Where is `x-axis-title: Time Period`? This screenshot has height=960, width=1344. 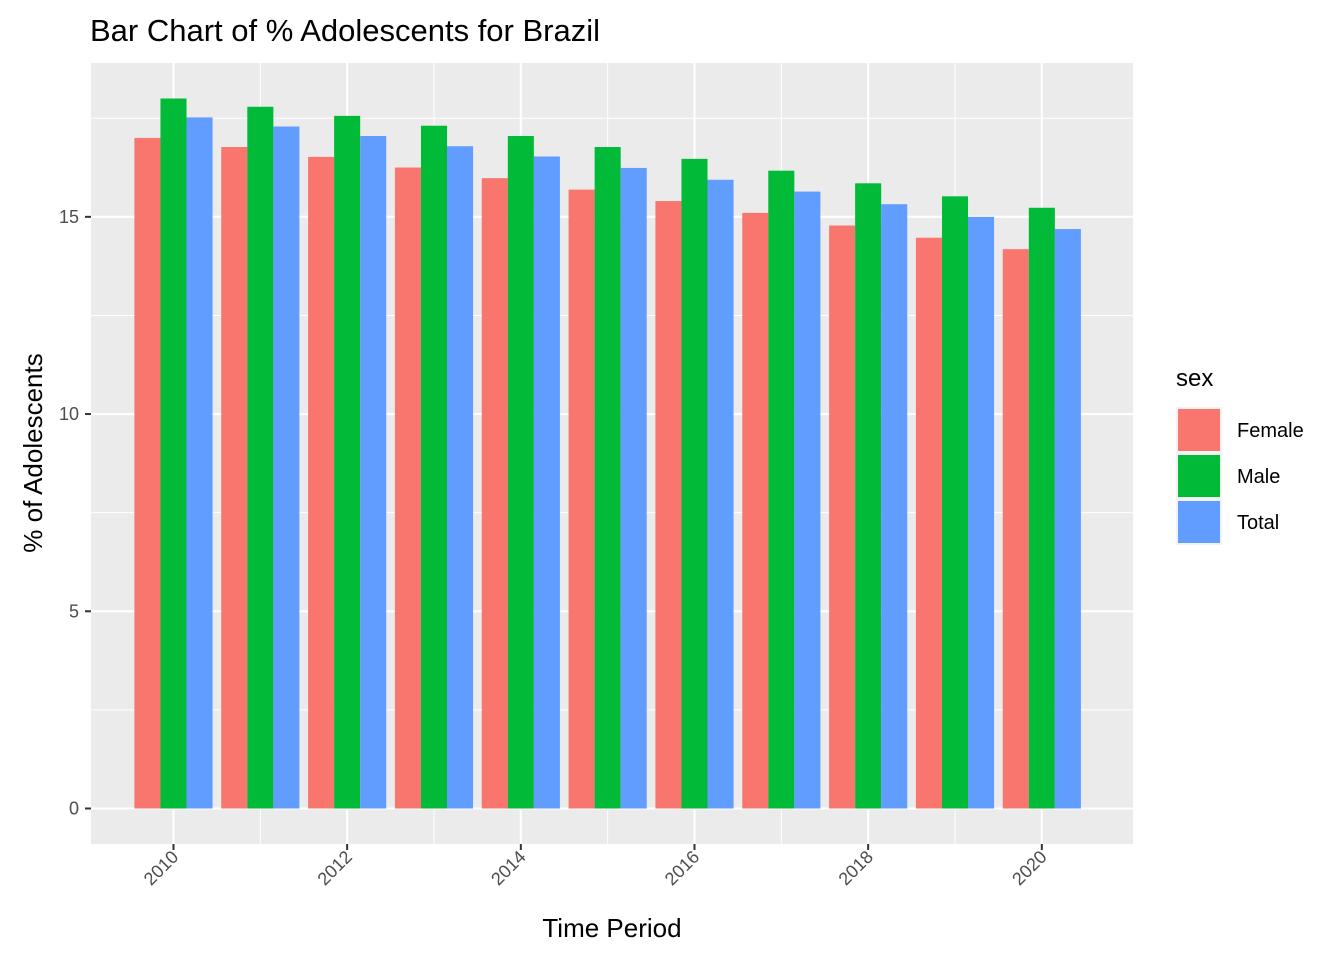 x-axis-title: Time Period is located at coordinates (611, 928).